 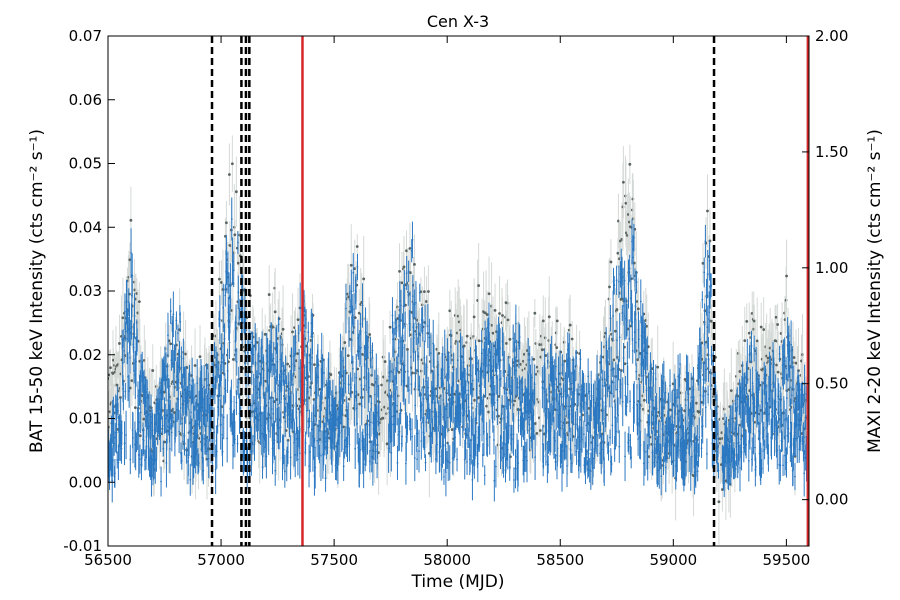 I want to click on y-tick-label-left: 0.05, so click(x=85, y=164).